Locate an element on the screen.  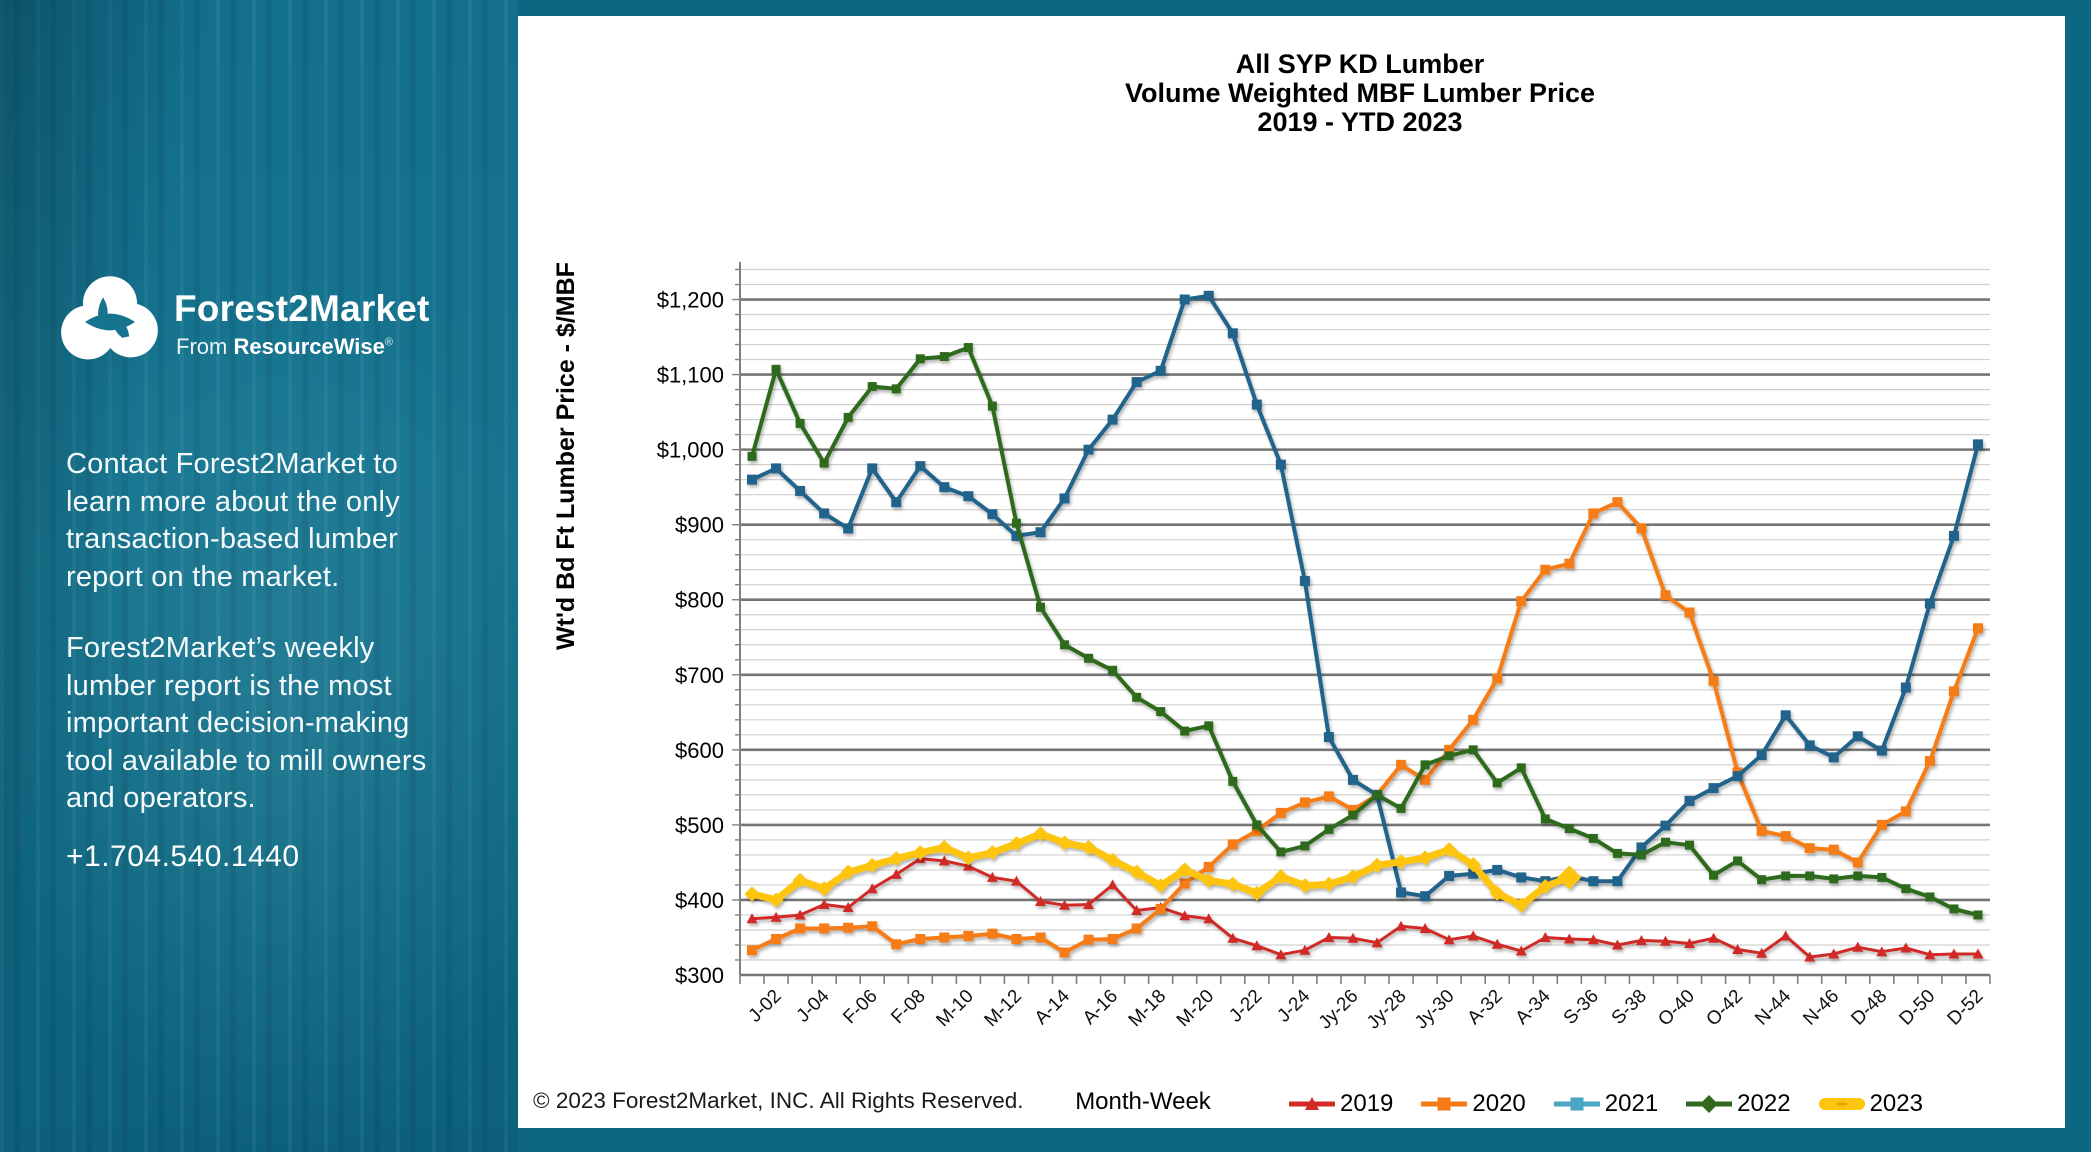
svg-text: A-32 is located at coordinates (1485, 1007).